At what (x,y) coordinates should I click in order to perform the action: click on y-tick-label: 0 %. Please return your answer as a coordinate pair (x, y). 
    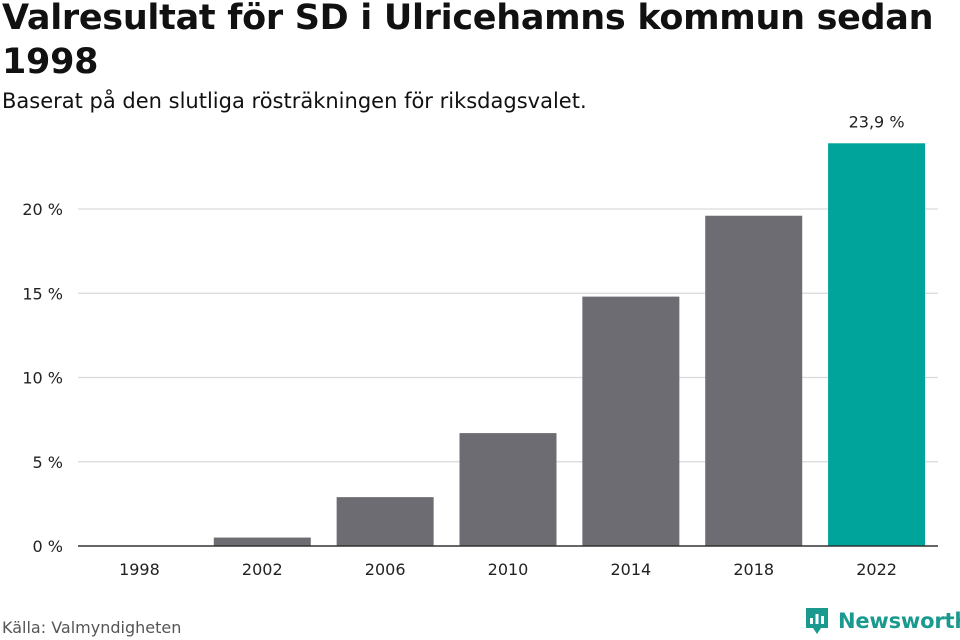
    Looking at the image, I should click on (48, 546).